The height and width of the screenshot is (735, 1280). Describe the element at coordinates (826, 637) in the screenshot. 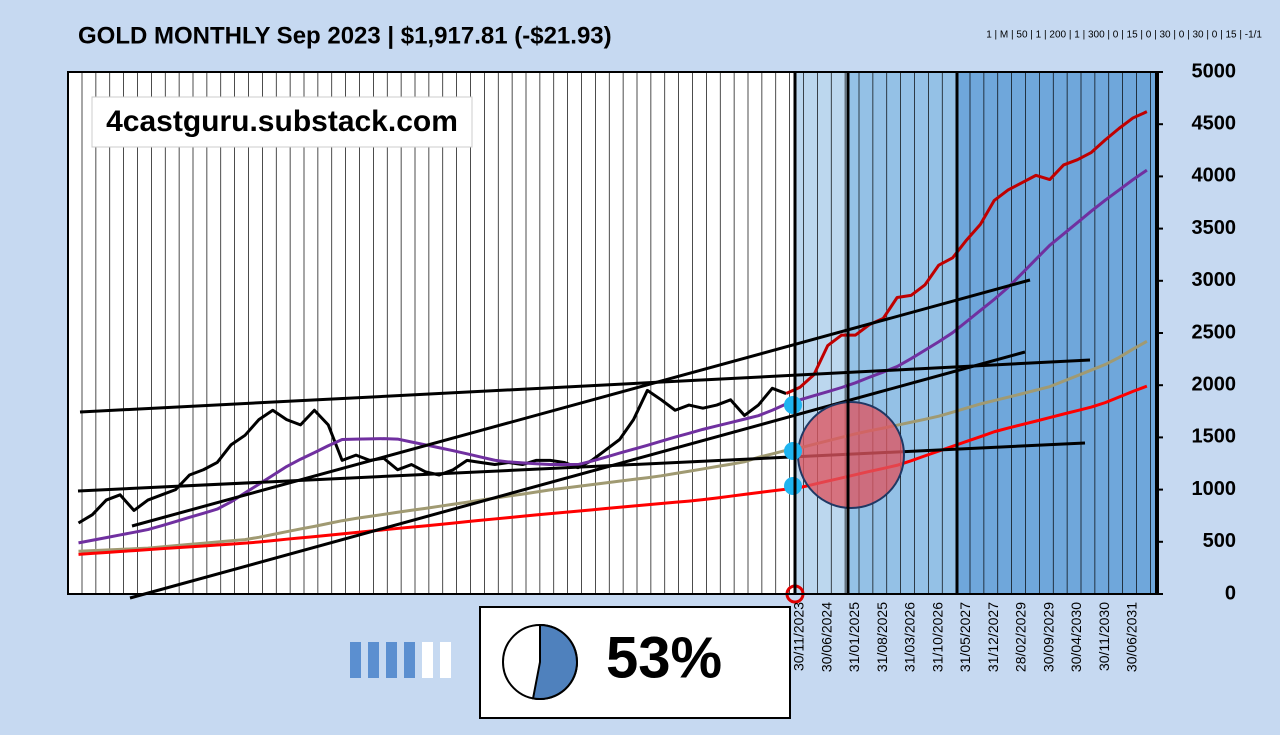

I see `x-tick-label: 30/06/2024` at that location.